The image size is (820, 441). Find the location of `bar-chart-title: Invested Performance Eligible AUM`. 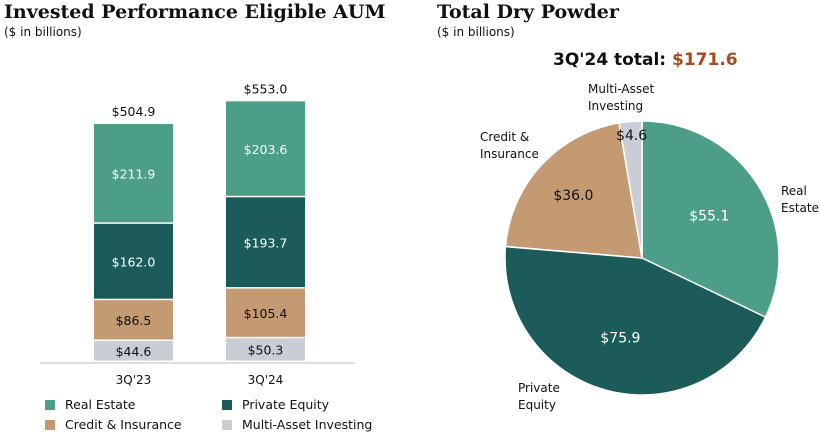

bar-chart-title: Invested Performance Eligible AUM is located at coordinates (195, 12).